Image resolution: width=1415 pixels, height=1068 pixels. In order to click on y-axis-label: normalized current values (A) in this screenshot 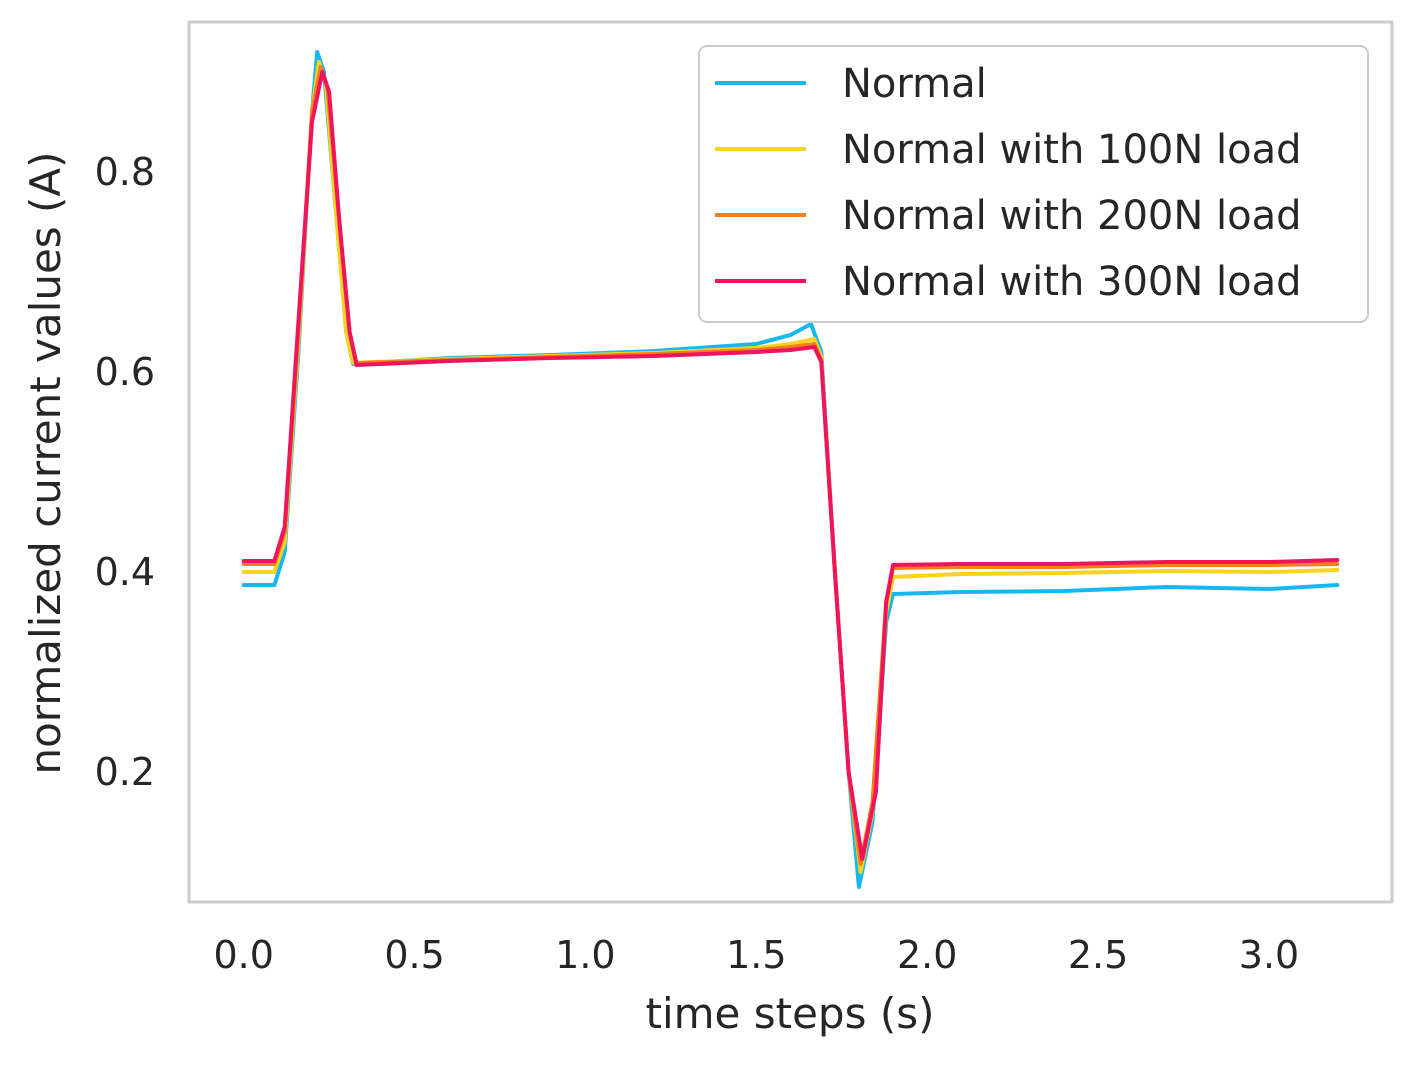, I will do `click(45, 462)`.